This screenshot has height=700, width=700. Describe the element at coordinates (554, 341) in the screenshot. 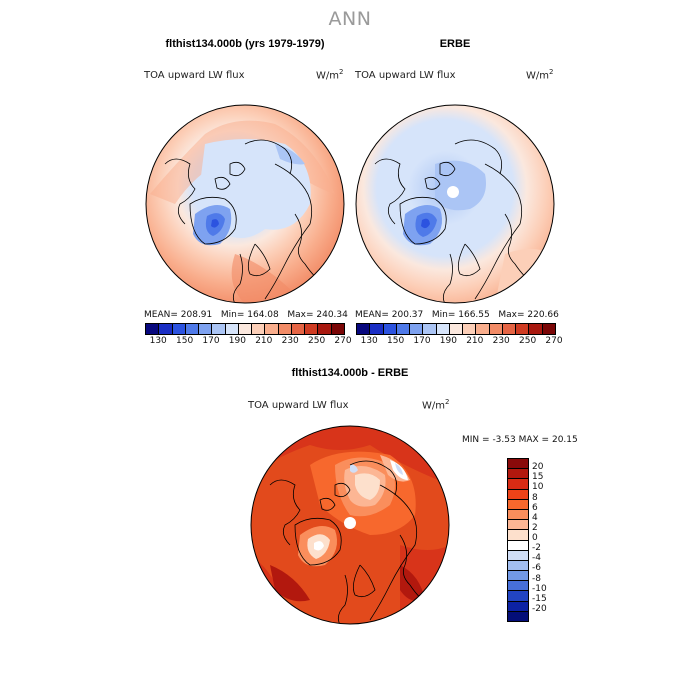

I see `colorbar-tick-label: 270` at that location.